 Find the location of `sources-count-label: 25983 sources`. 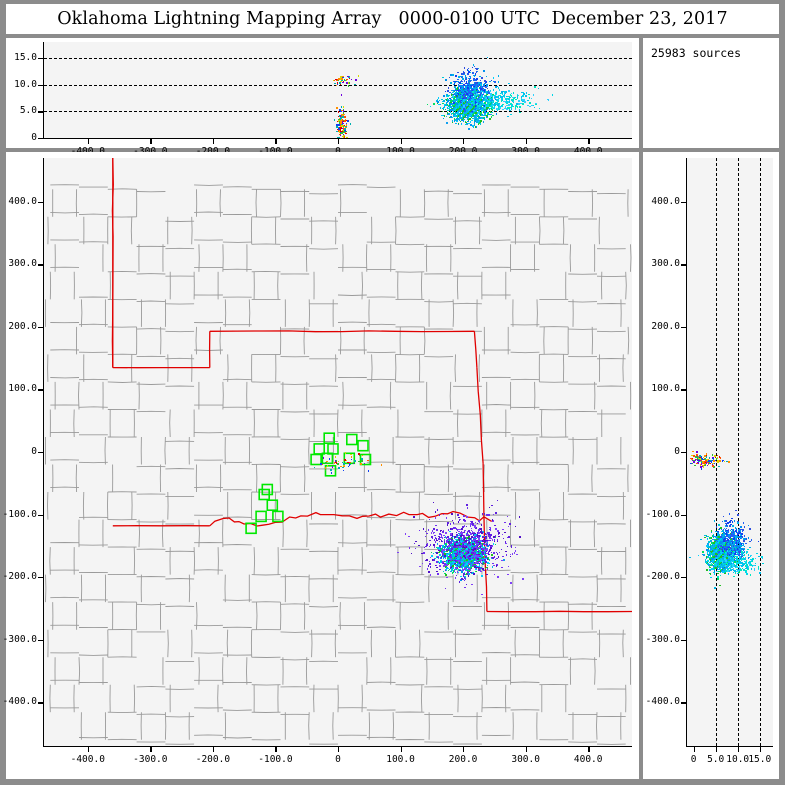

sources-count-label: 25983 sources is located at coordinates (696, 53).